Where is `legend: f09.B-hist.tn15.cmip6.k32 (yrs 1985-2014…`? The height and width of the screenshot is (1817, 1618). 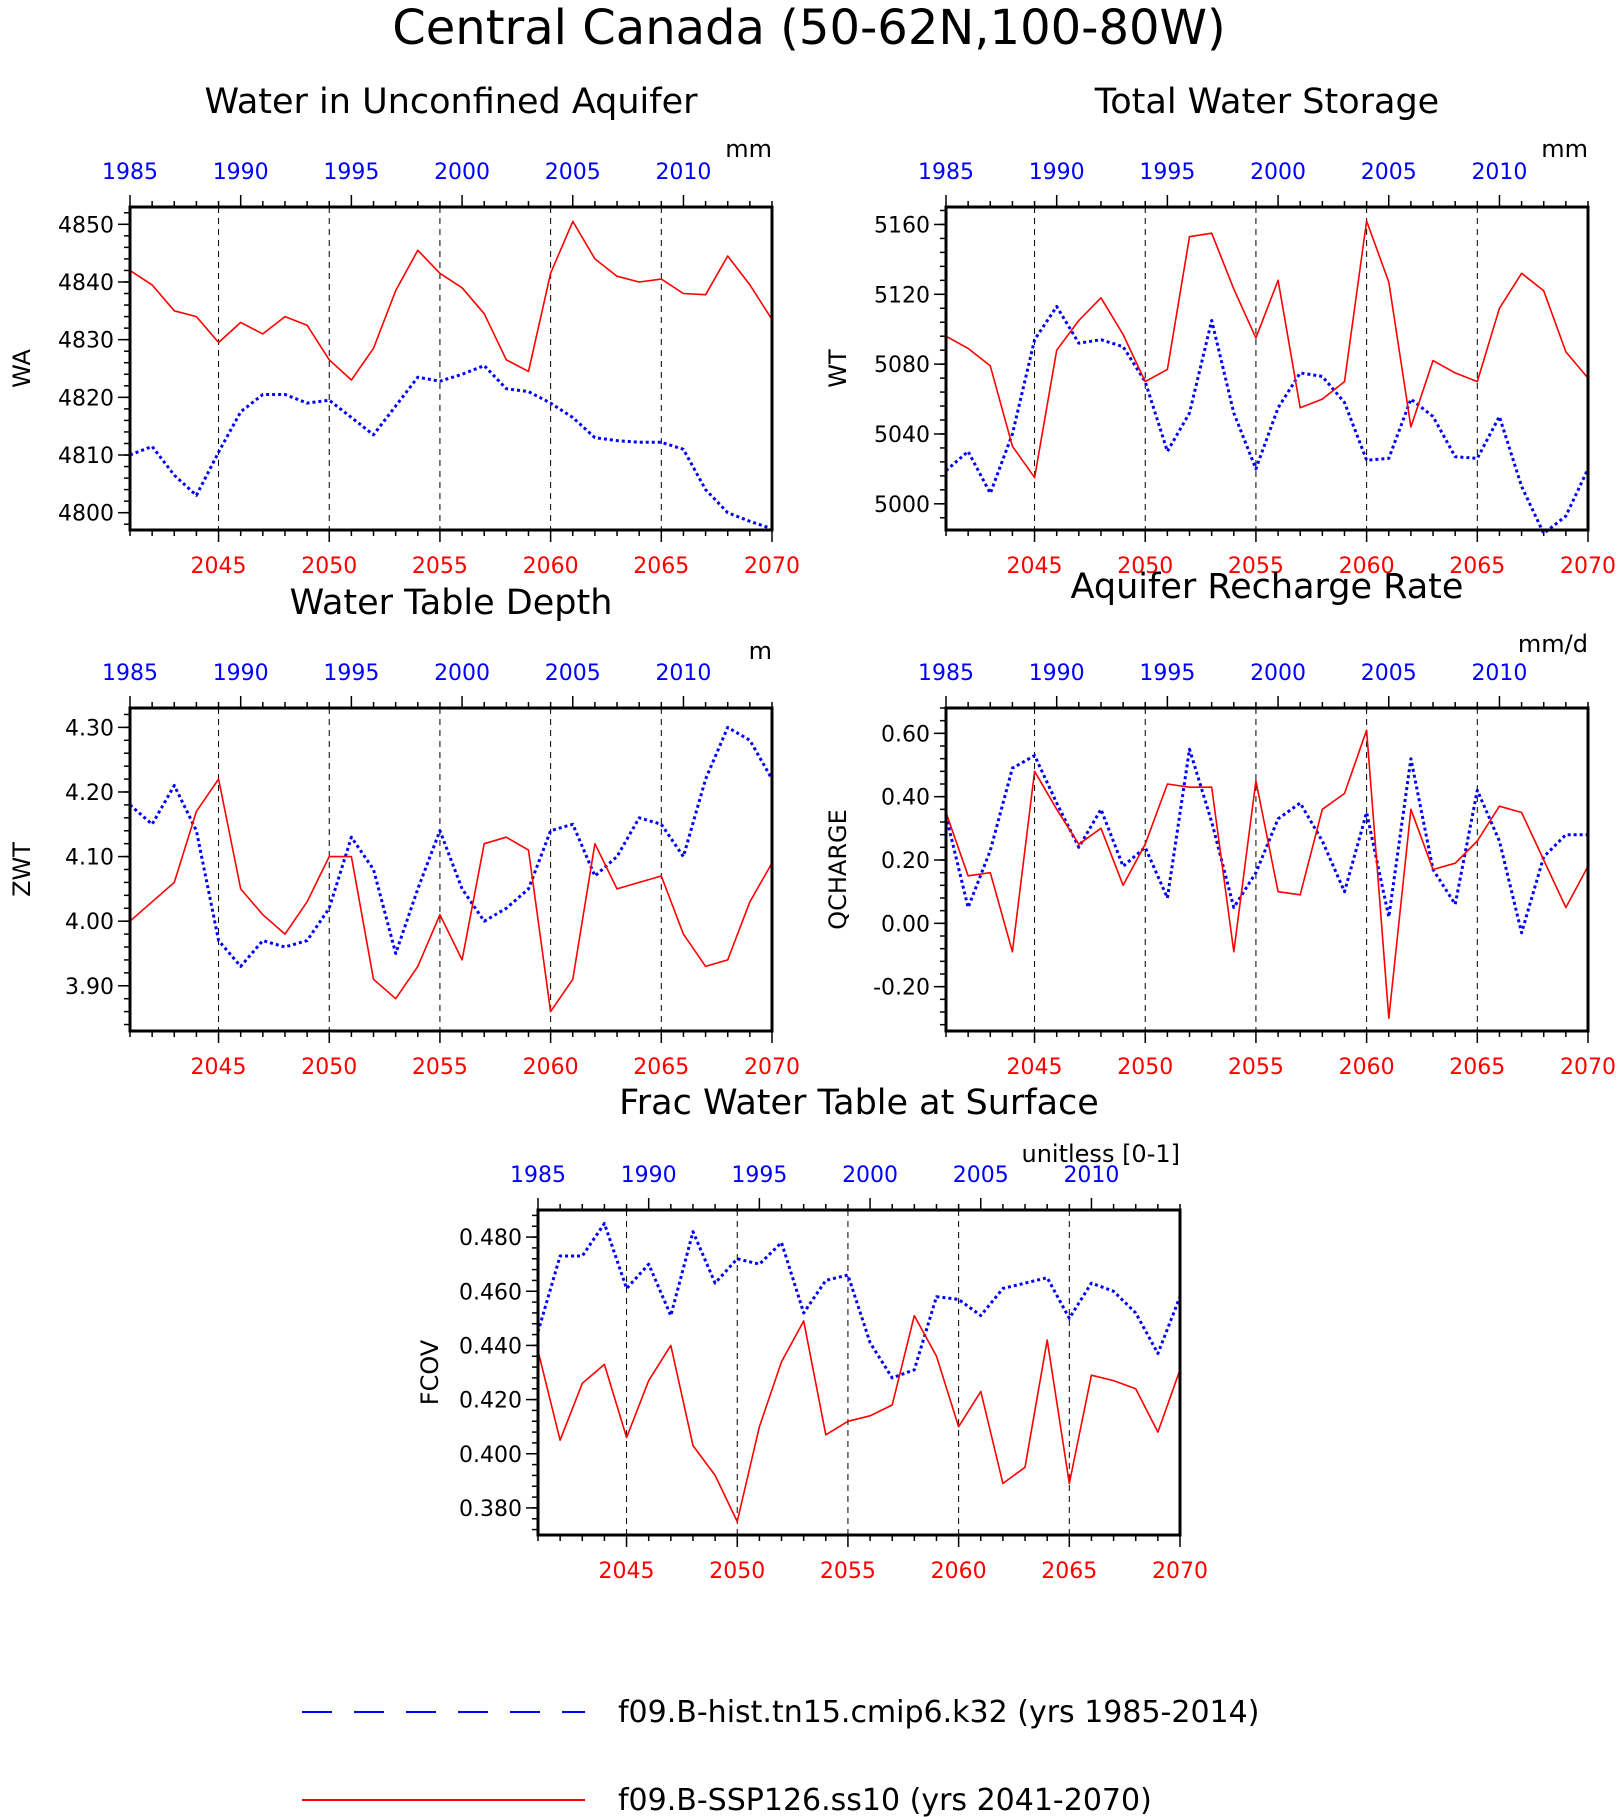 legend: f09.B-hist.tn15.cmip6.k32 (yrs 1985-2014… is located at coordinates (780, 1756).